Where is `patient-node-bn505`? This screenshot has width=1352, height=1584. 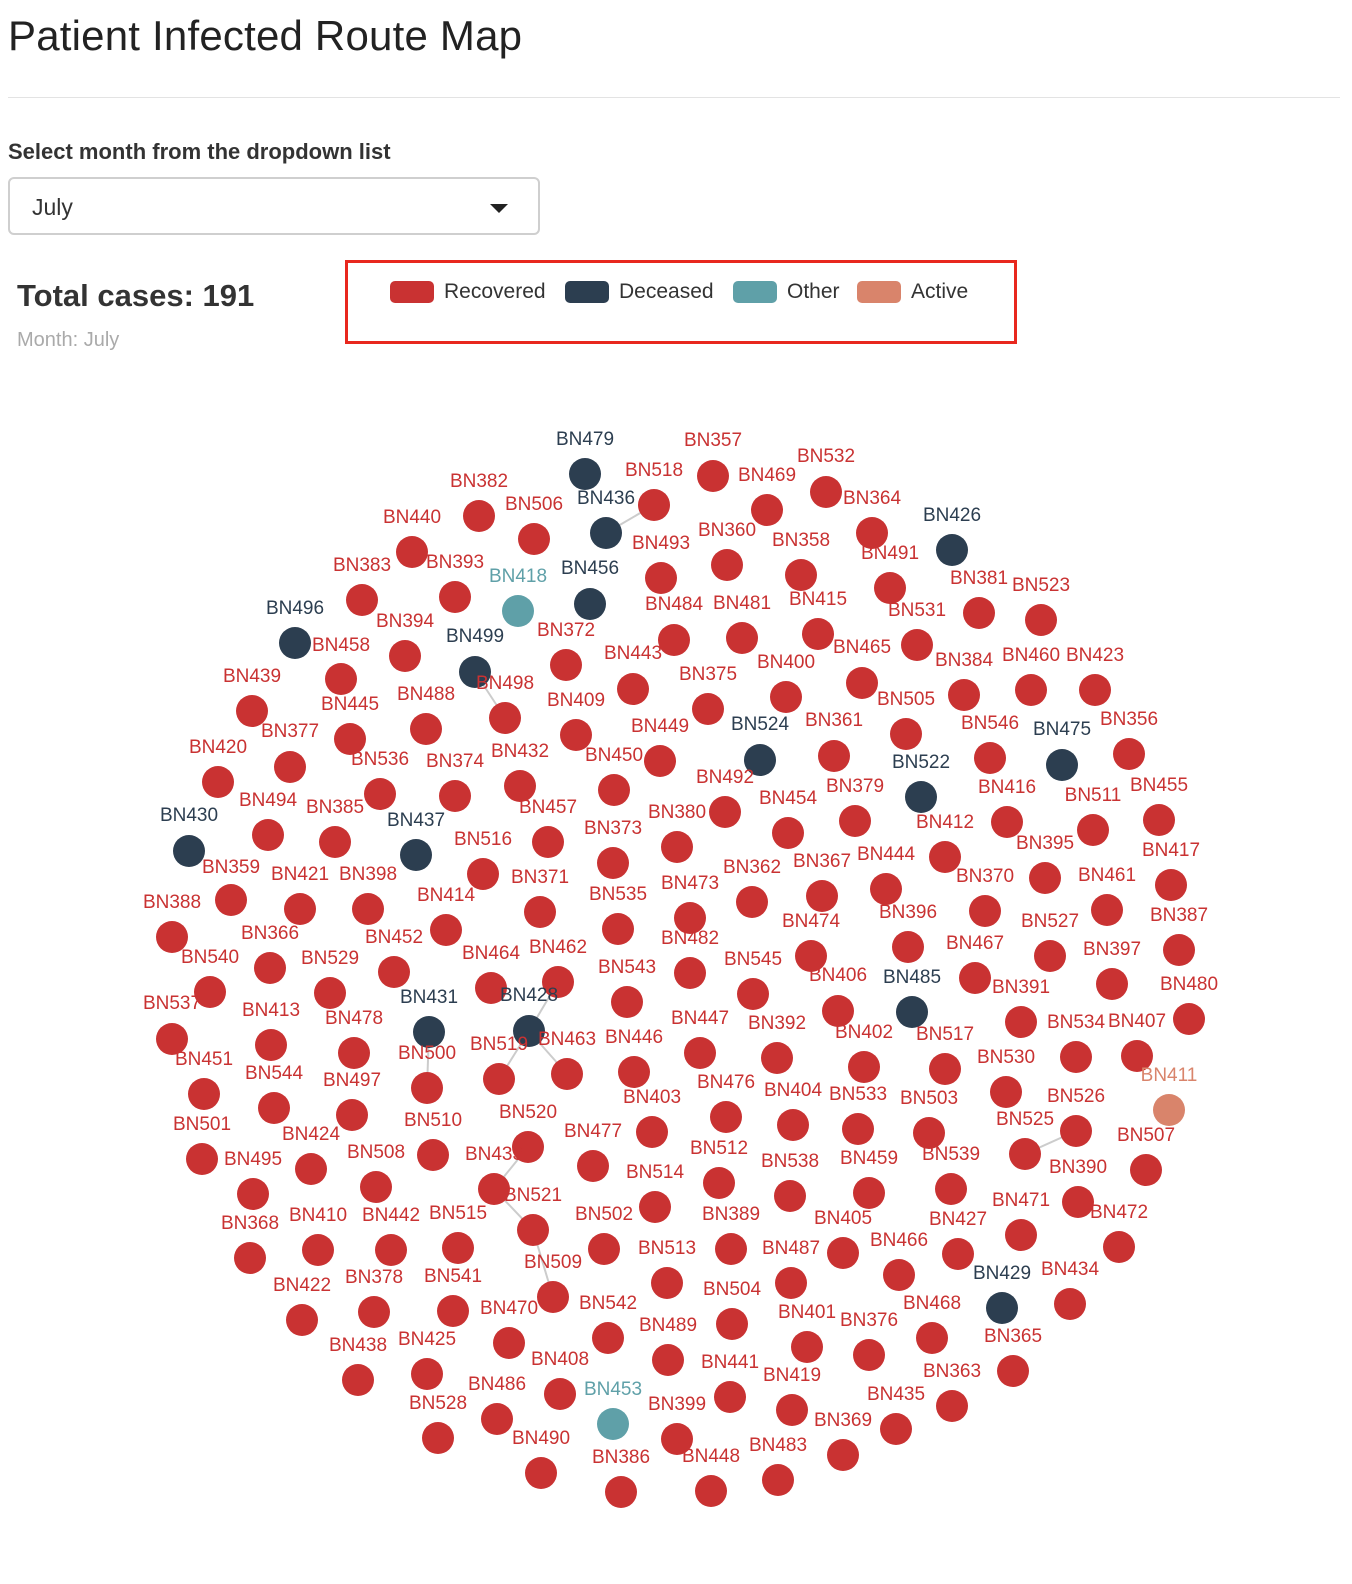 patient-node-bn505 is located at coordinates (906, 734).